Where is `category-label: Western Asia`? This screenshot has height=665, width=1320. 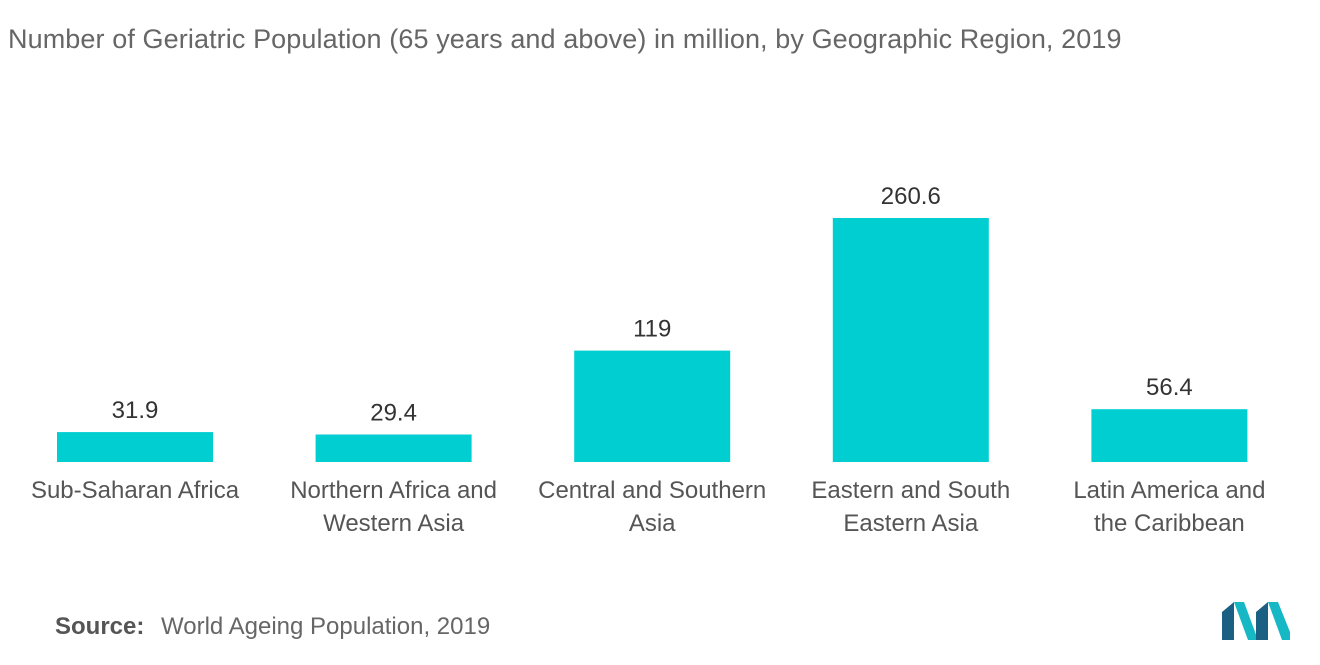
category-label: Western Asia is located at coordinates (394, 523).